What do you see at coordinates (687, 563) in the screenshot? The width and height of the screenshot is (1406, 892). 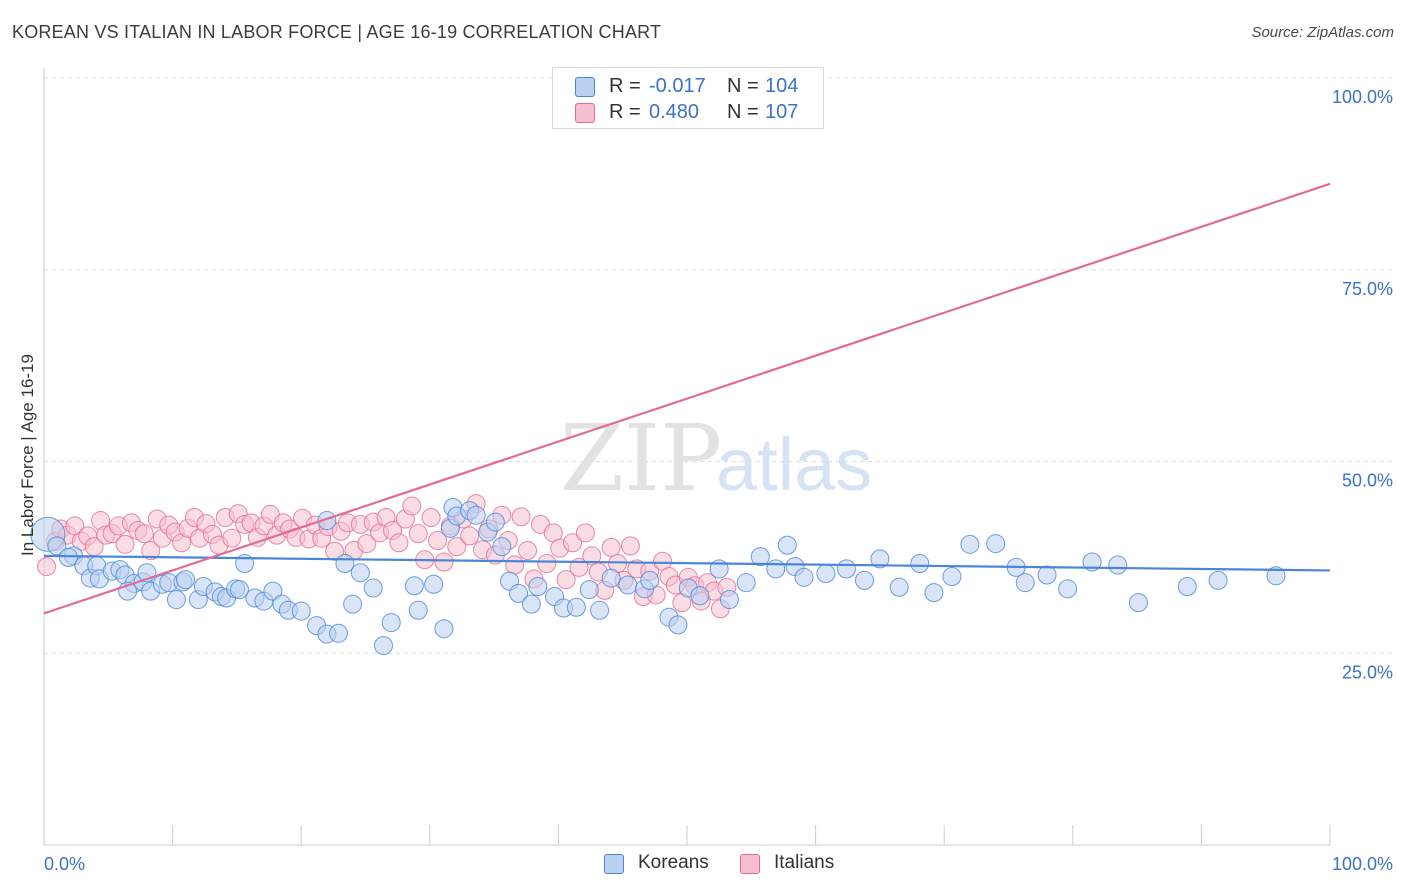 I see `koreans-trend-line` at bounding box center [687, 563].